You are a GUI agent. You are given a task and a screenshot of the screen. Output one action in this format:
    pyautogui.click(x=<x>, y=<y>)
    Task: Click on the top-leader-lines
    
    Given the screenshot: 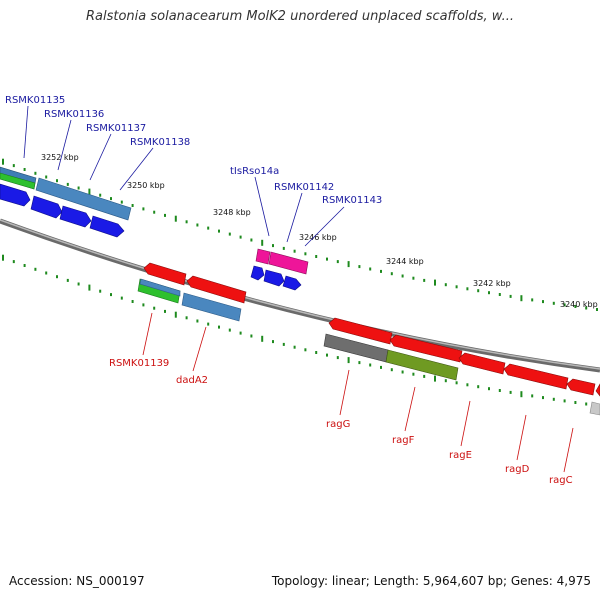 What is the action you would take?
    pyautogui.click(x=184, y=176)
    